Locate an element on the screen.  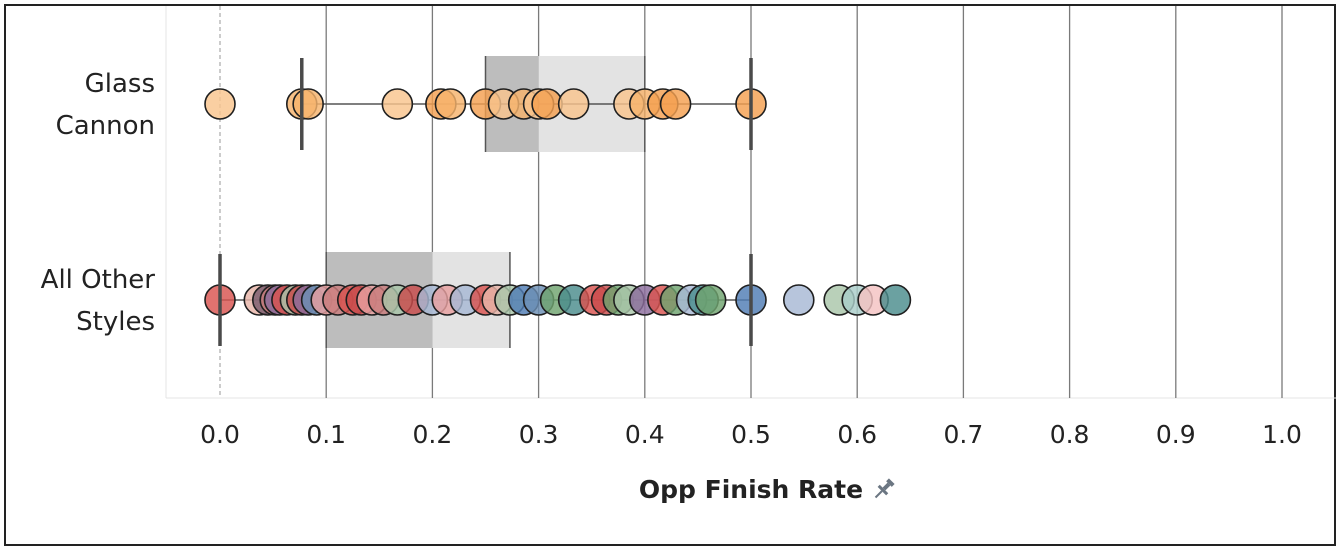
category-label: Glass is located at coordinates (120, 84).